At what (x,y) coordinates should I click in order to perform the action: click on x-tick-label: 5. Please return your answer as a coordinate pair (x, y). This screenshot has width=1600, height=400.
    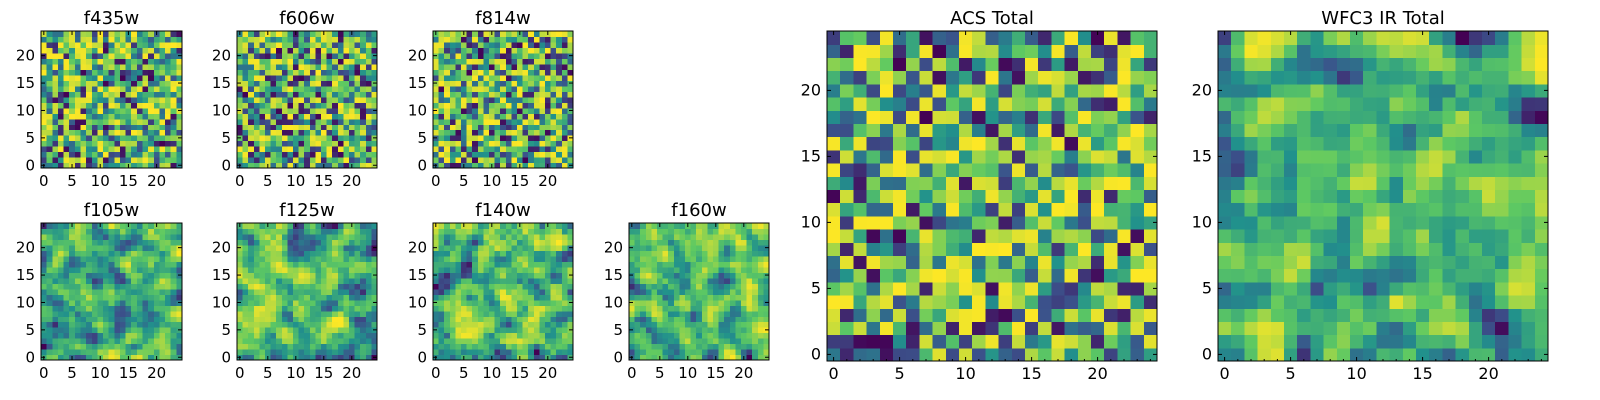
    Looking at the image, I should click on (72, 181).